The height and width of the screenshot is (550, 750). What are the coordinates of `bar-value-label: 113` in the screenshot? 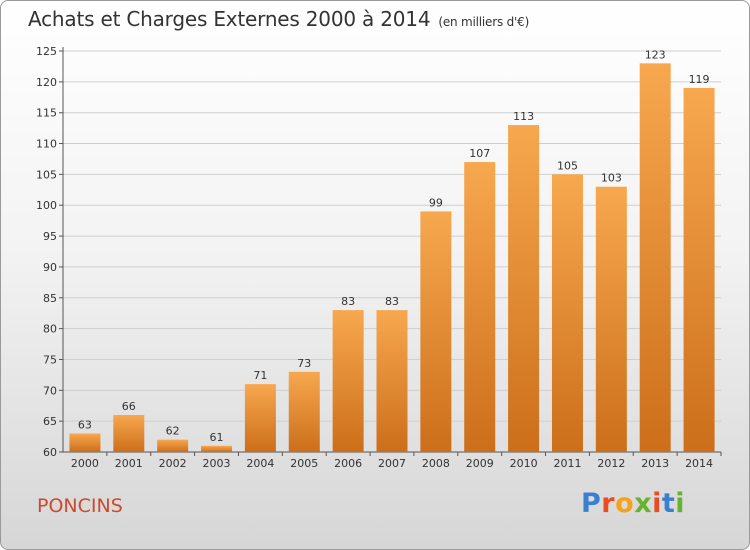 It's located at (523, 116).